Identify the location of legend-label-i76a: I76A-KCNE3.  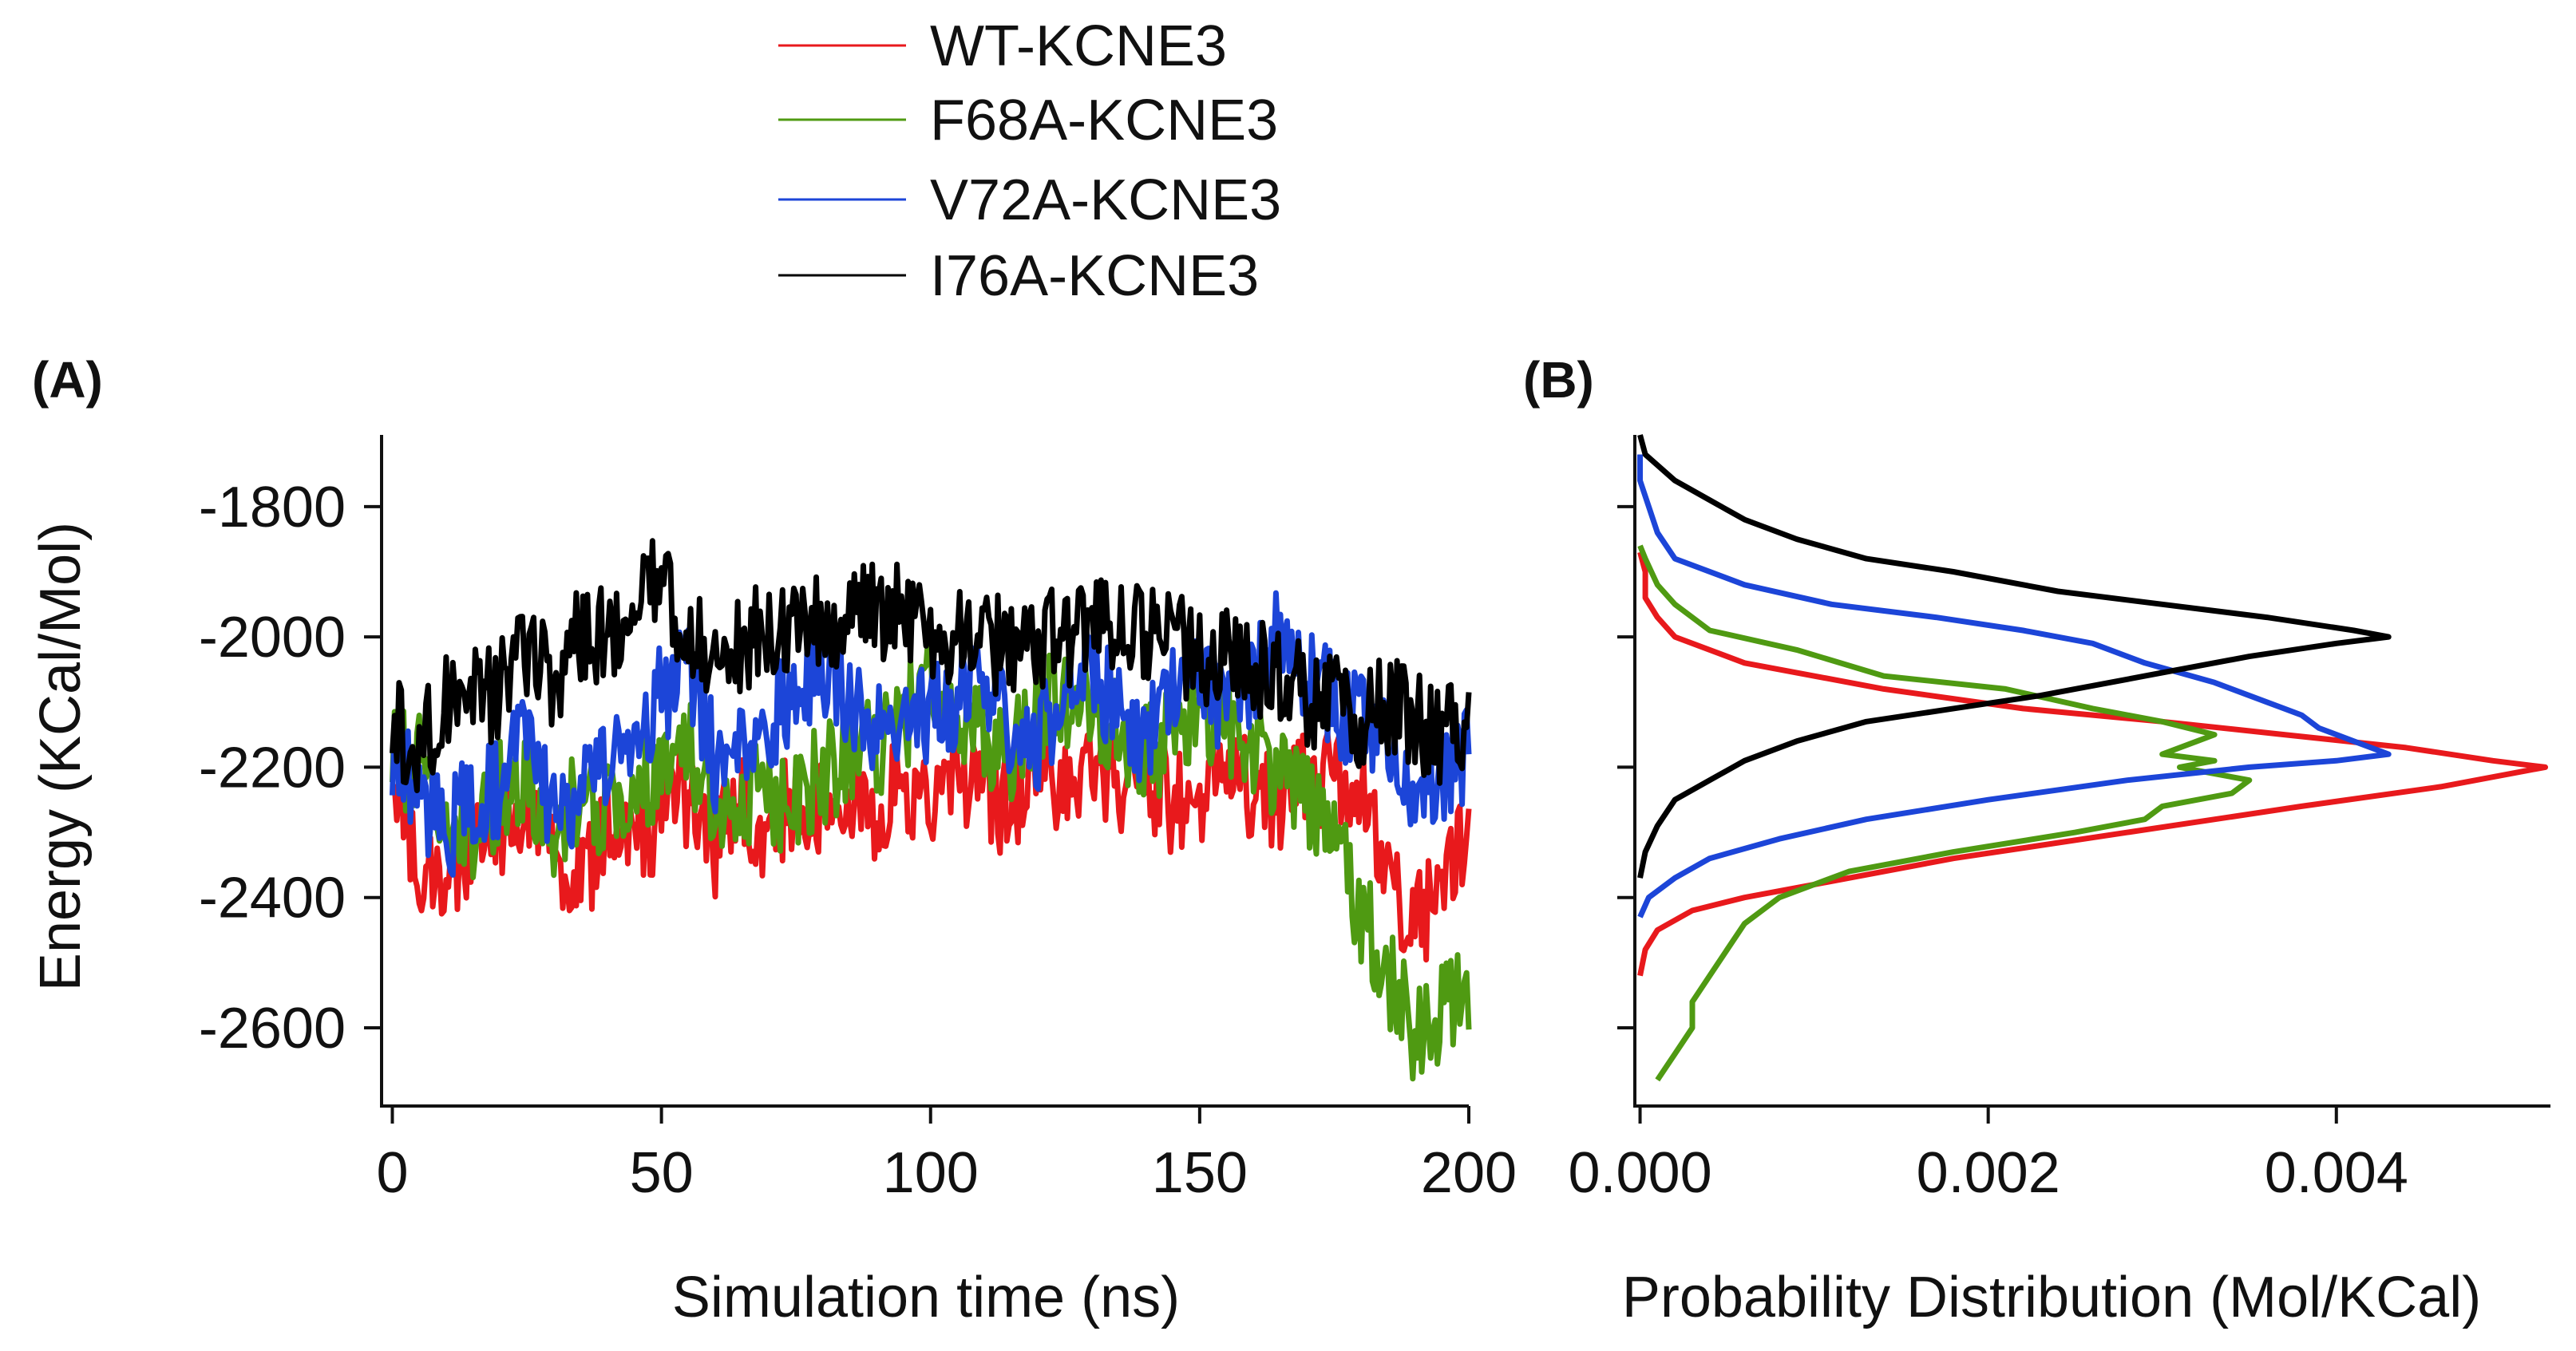
(1094, 276).